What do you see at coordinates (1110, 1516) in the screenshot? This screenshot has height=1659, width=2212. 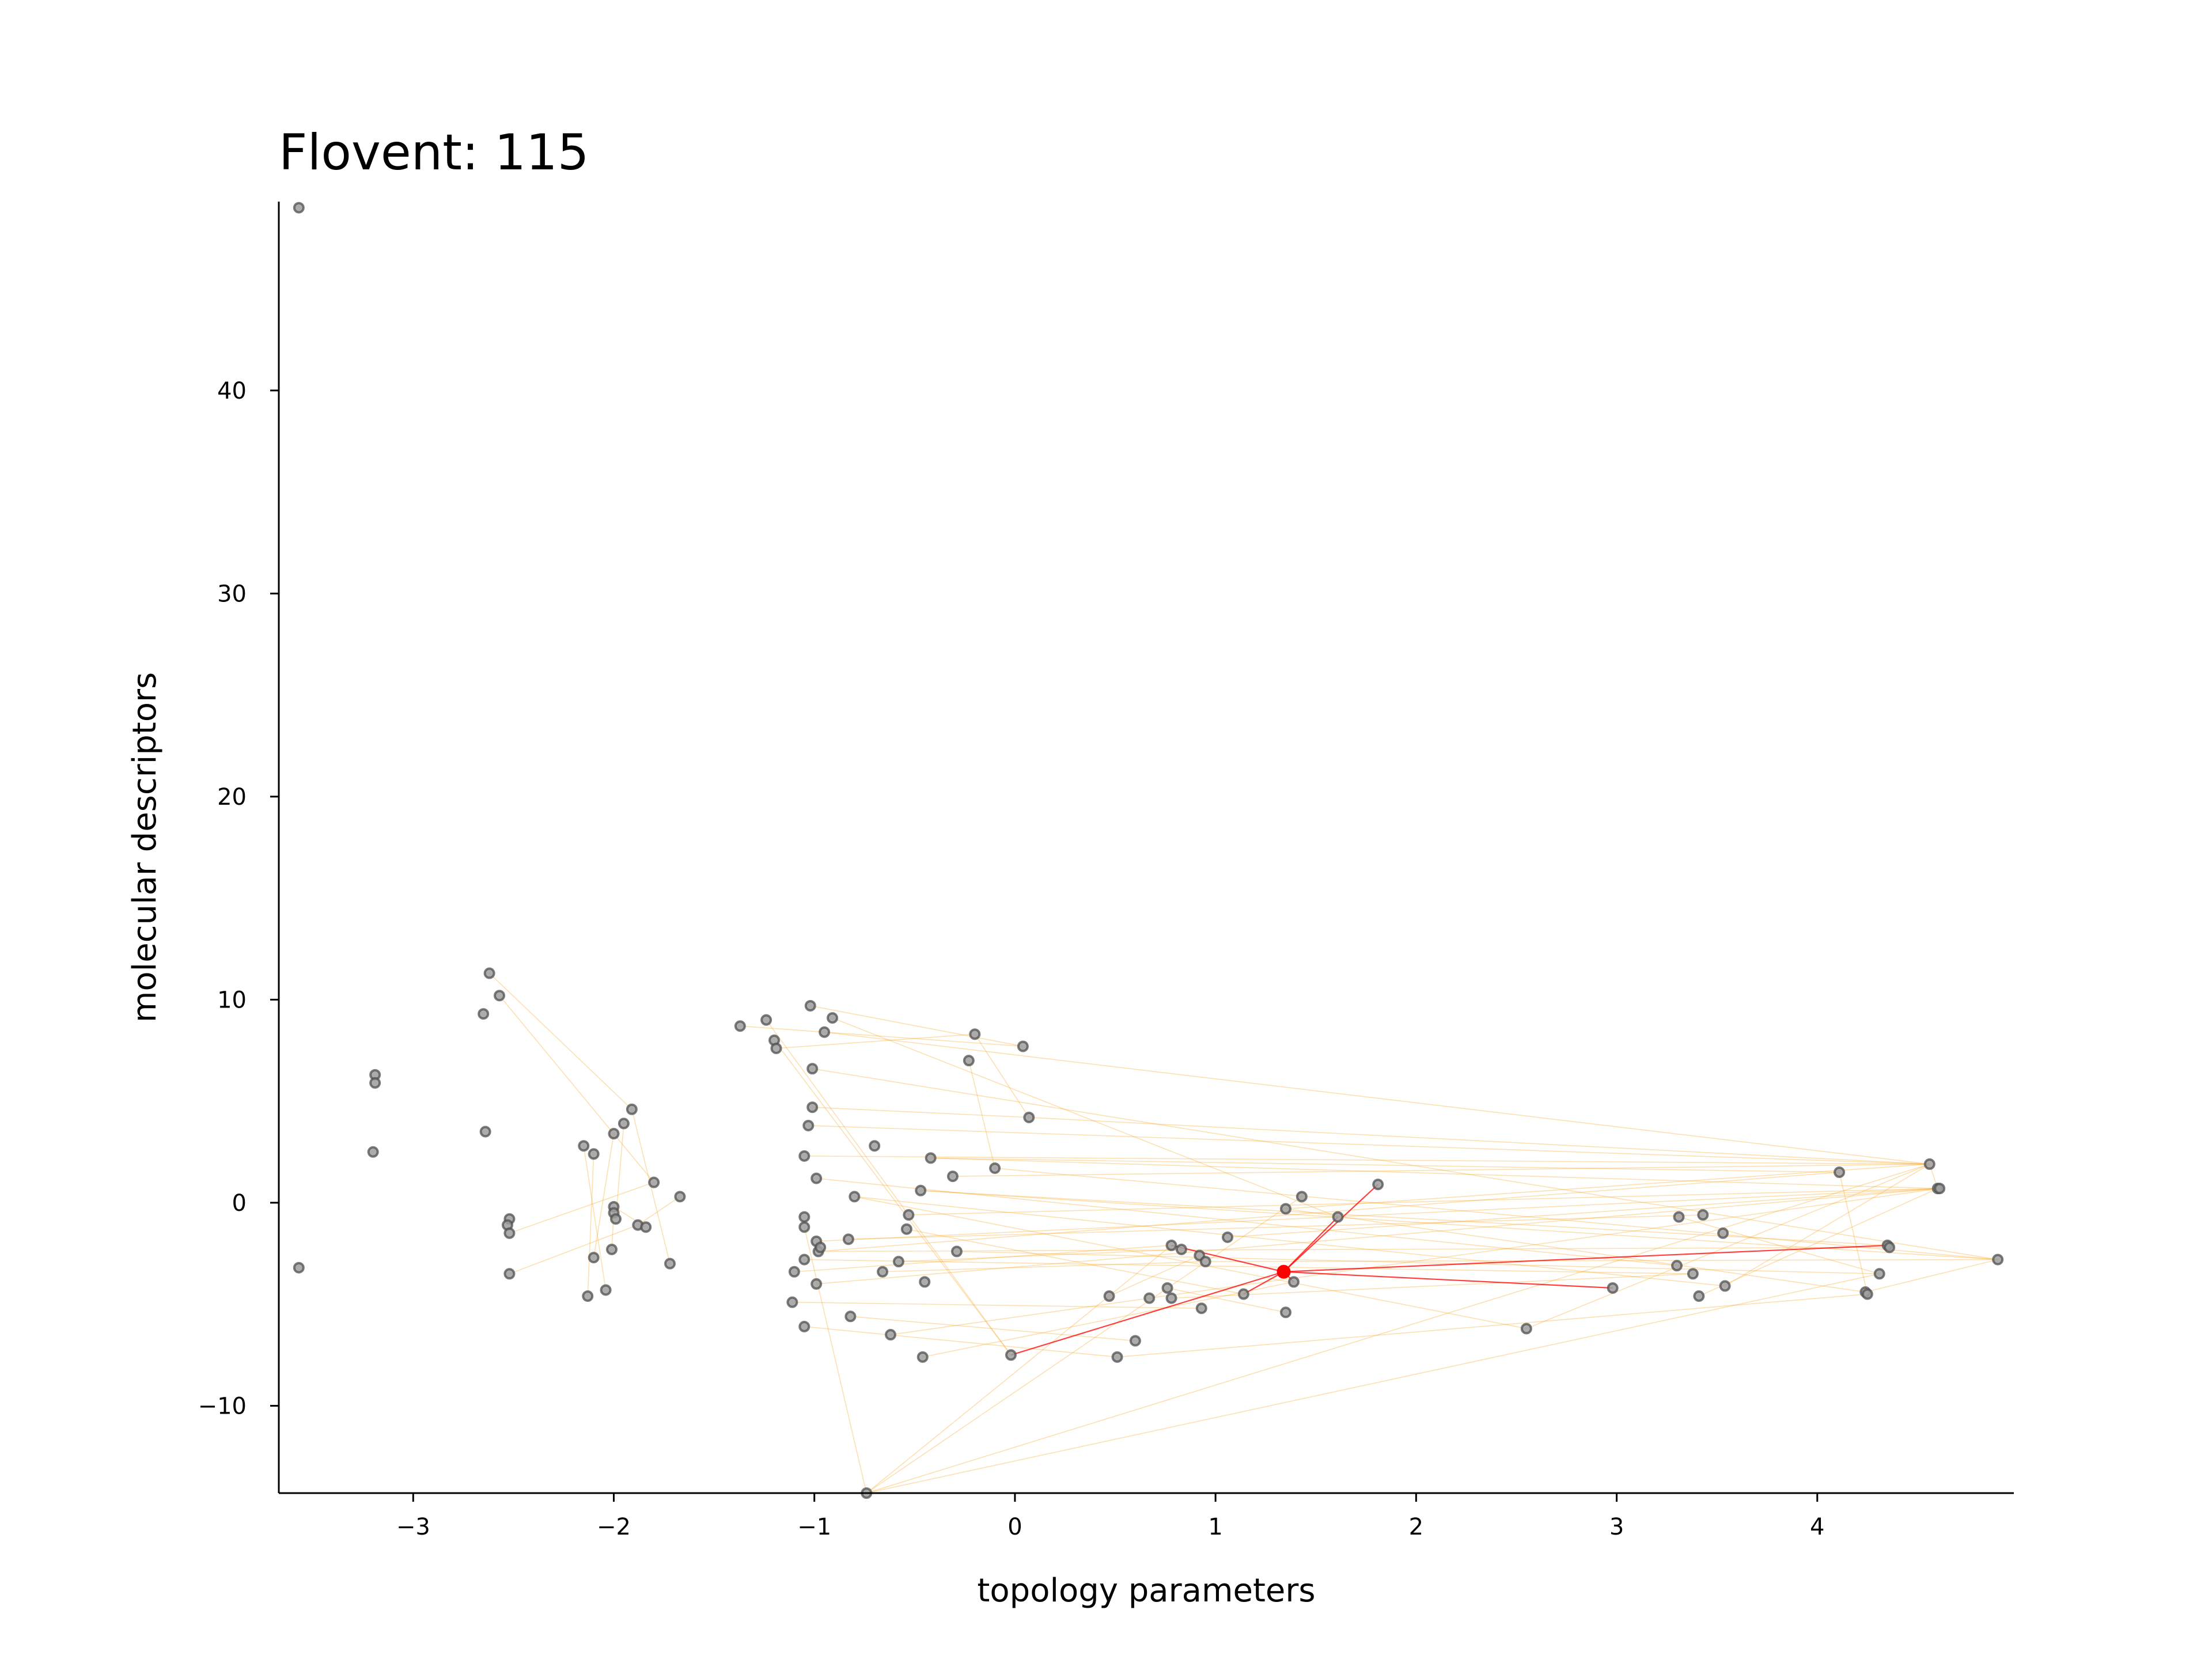 I see `x-ticks: −3 −2 −1 0 1 2 3 4` at bounding box center [1110, 1516].